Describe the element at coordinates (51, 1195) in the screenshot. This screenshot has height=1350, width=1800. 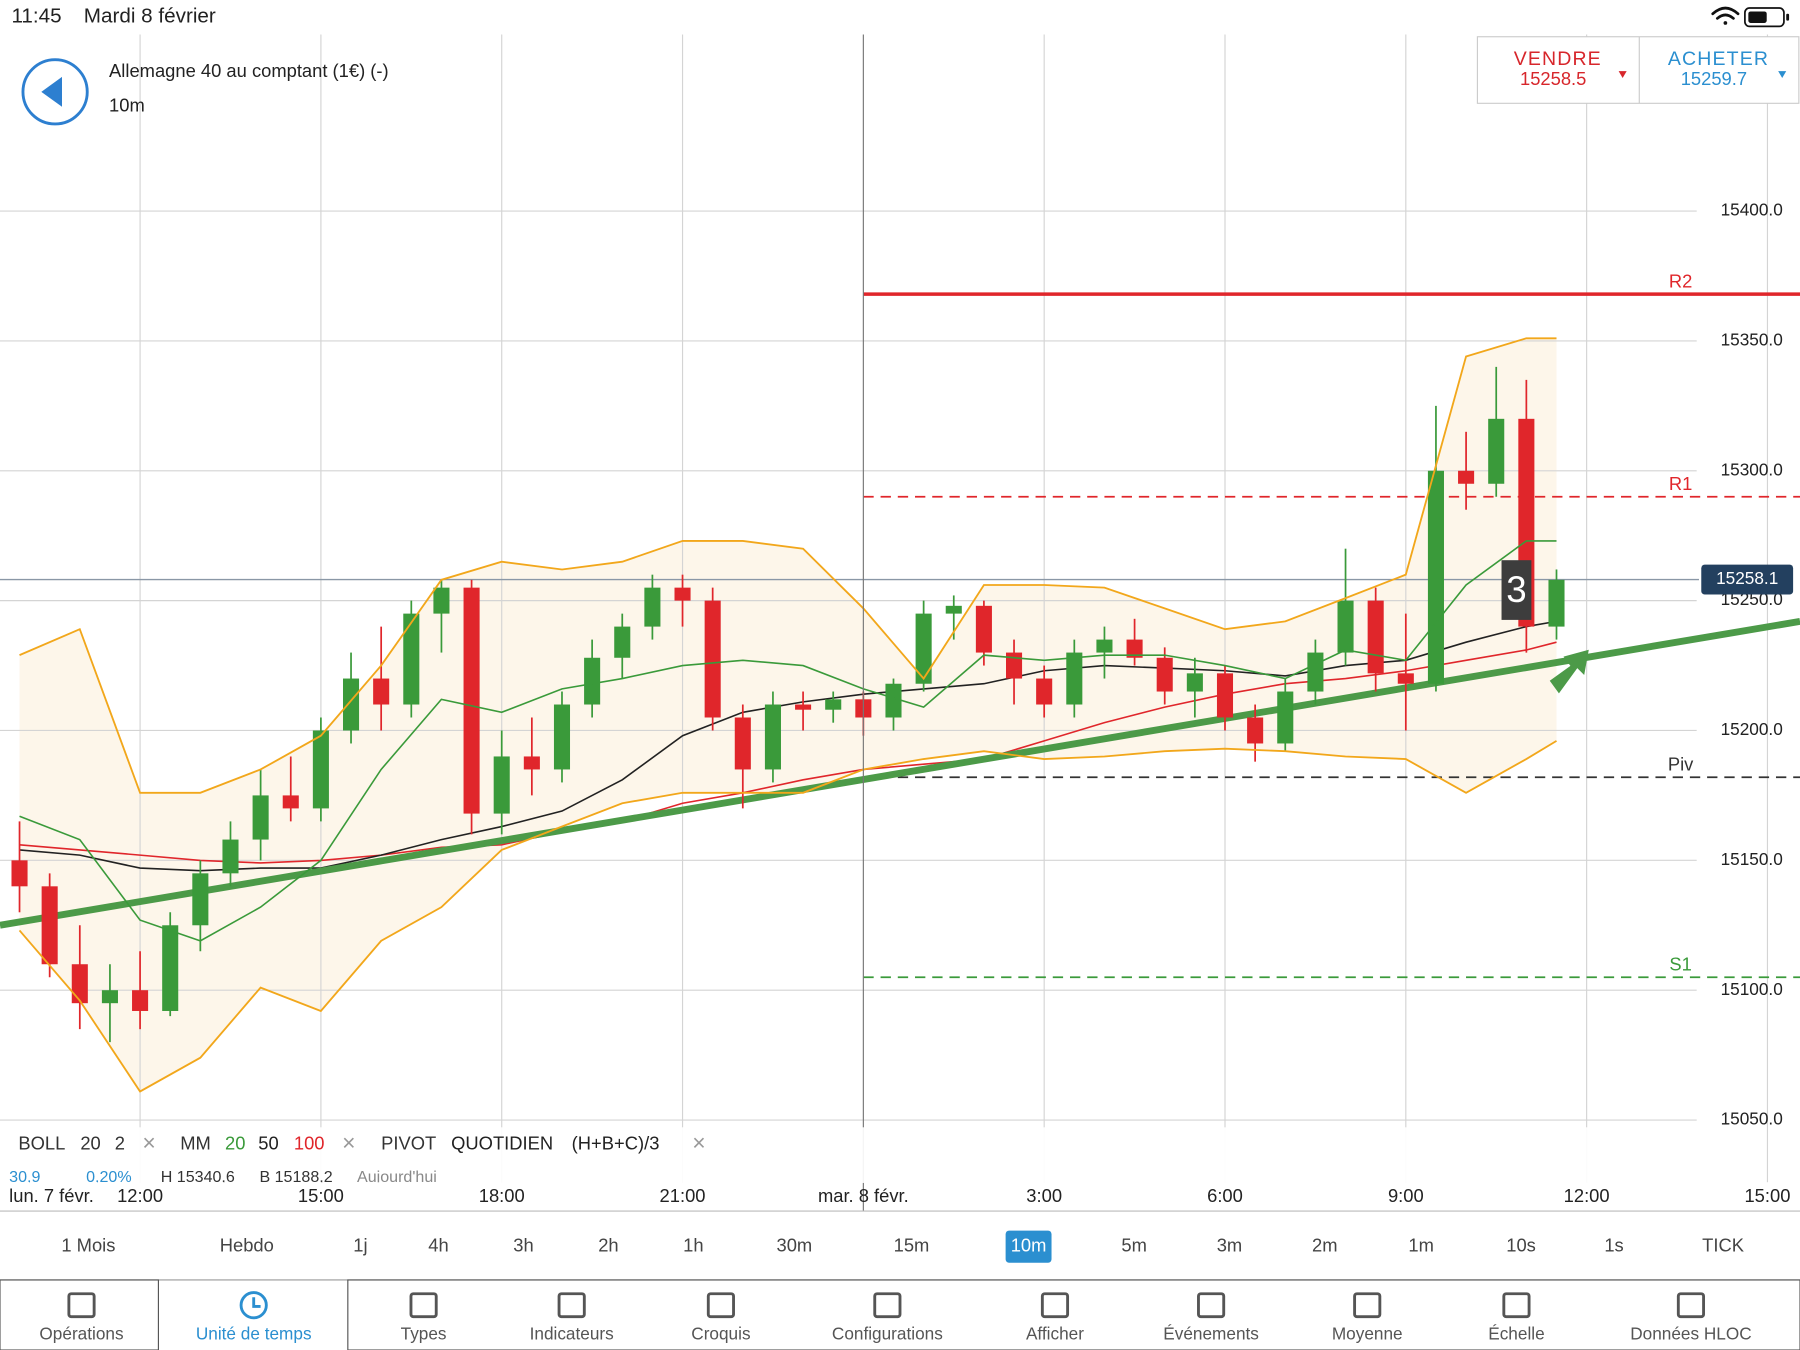
I see `x-start-label: lun. 7 févr.` at that location.